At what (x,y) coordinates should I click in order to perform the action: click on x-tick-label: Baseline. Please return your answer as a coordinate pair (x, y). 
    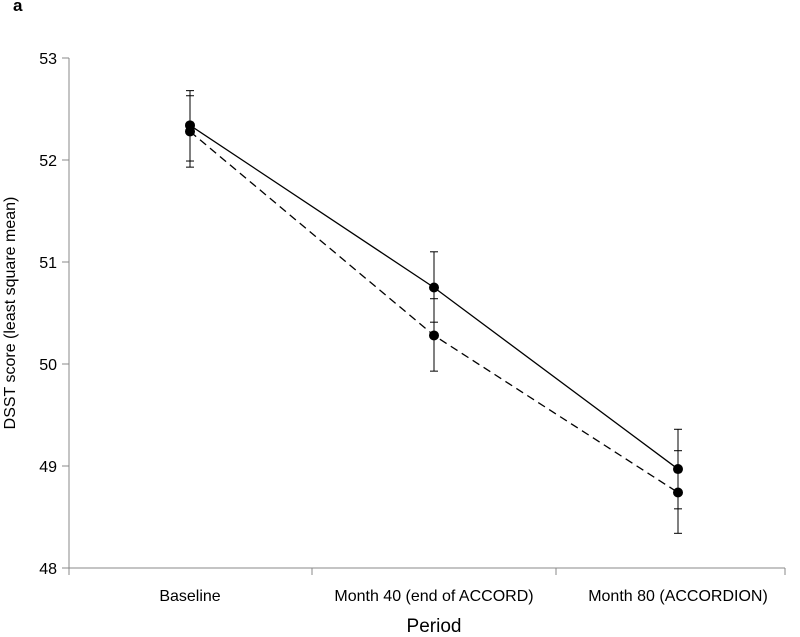
    Looking at the image, I should click on (189, 596).